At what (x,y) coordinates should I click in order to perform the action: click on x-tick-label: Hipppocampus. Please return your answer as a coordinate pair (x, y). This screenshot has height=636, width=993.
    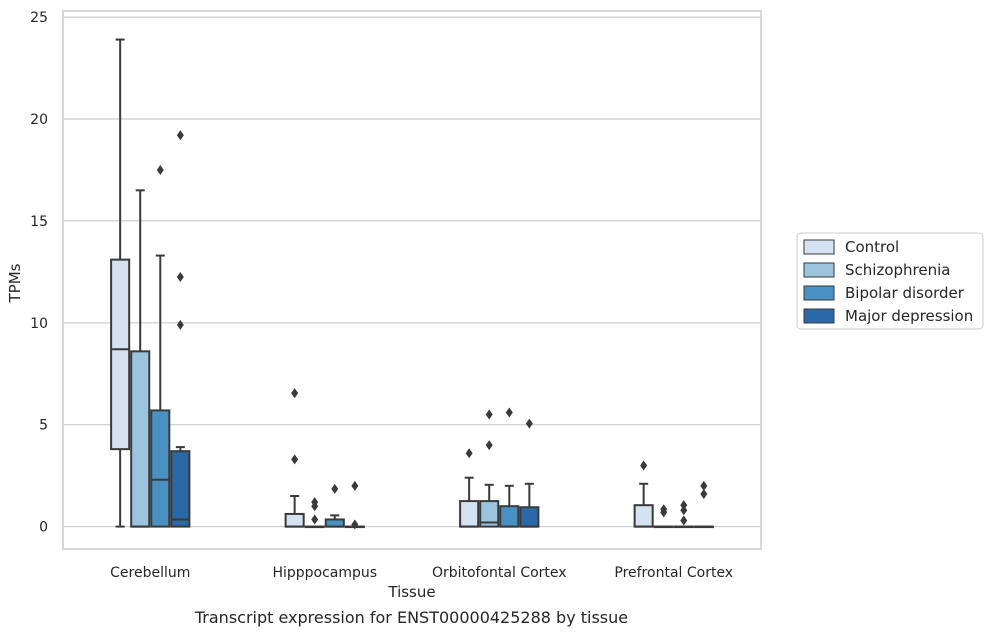
    Looking at the image, I should click on (324, 573).